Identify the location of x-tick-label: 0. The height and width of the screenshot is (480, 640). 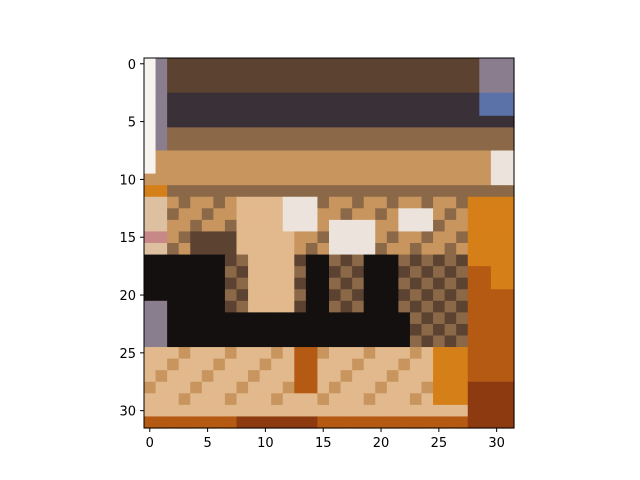
(150, 443).